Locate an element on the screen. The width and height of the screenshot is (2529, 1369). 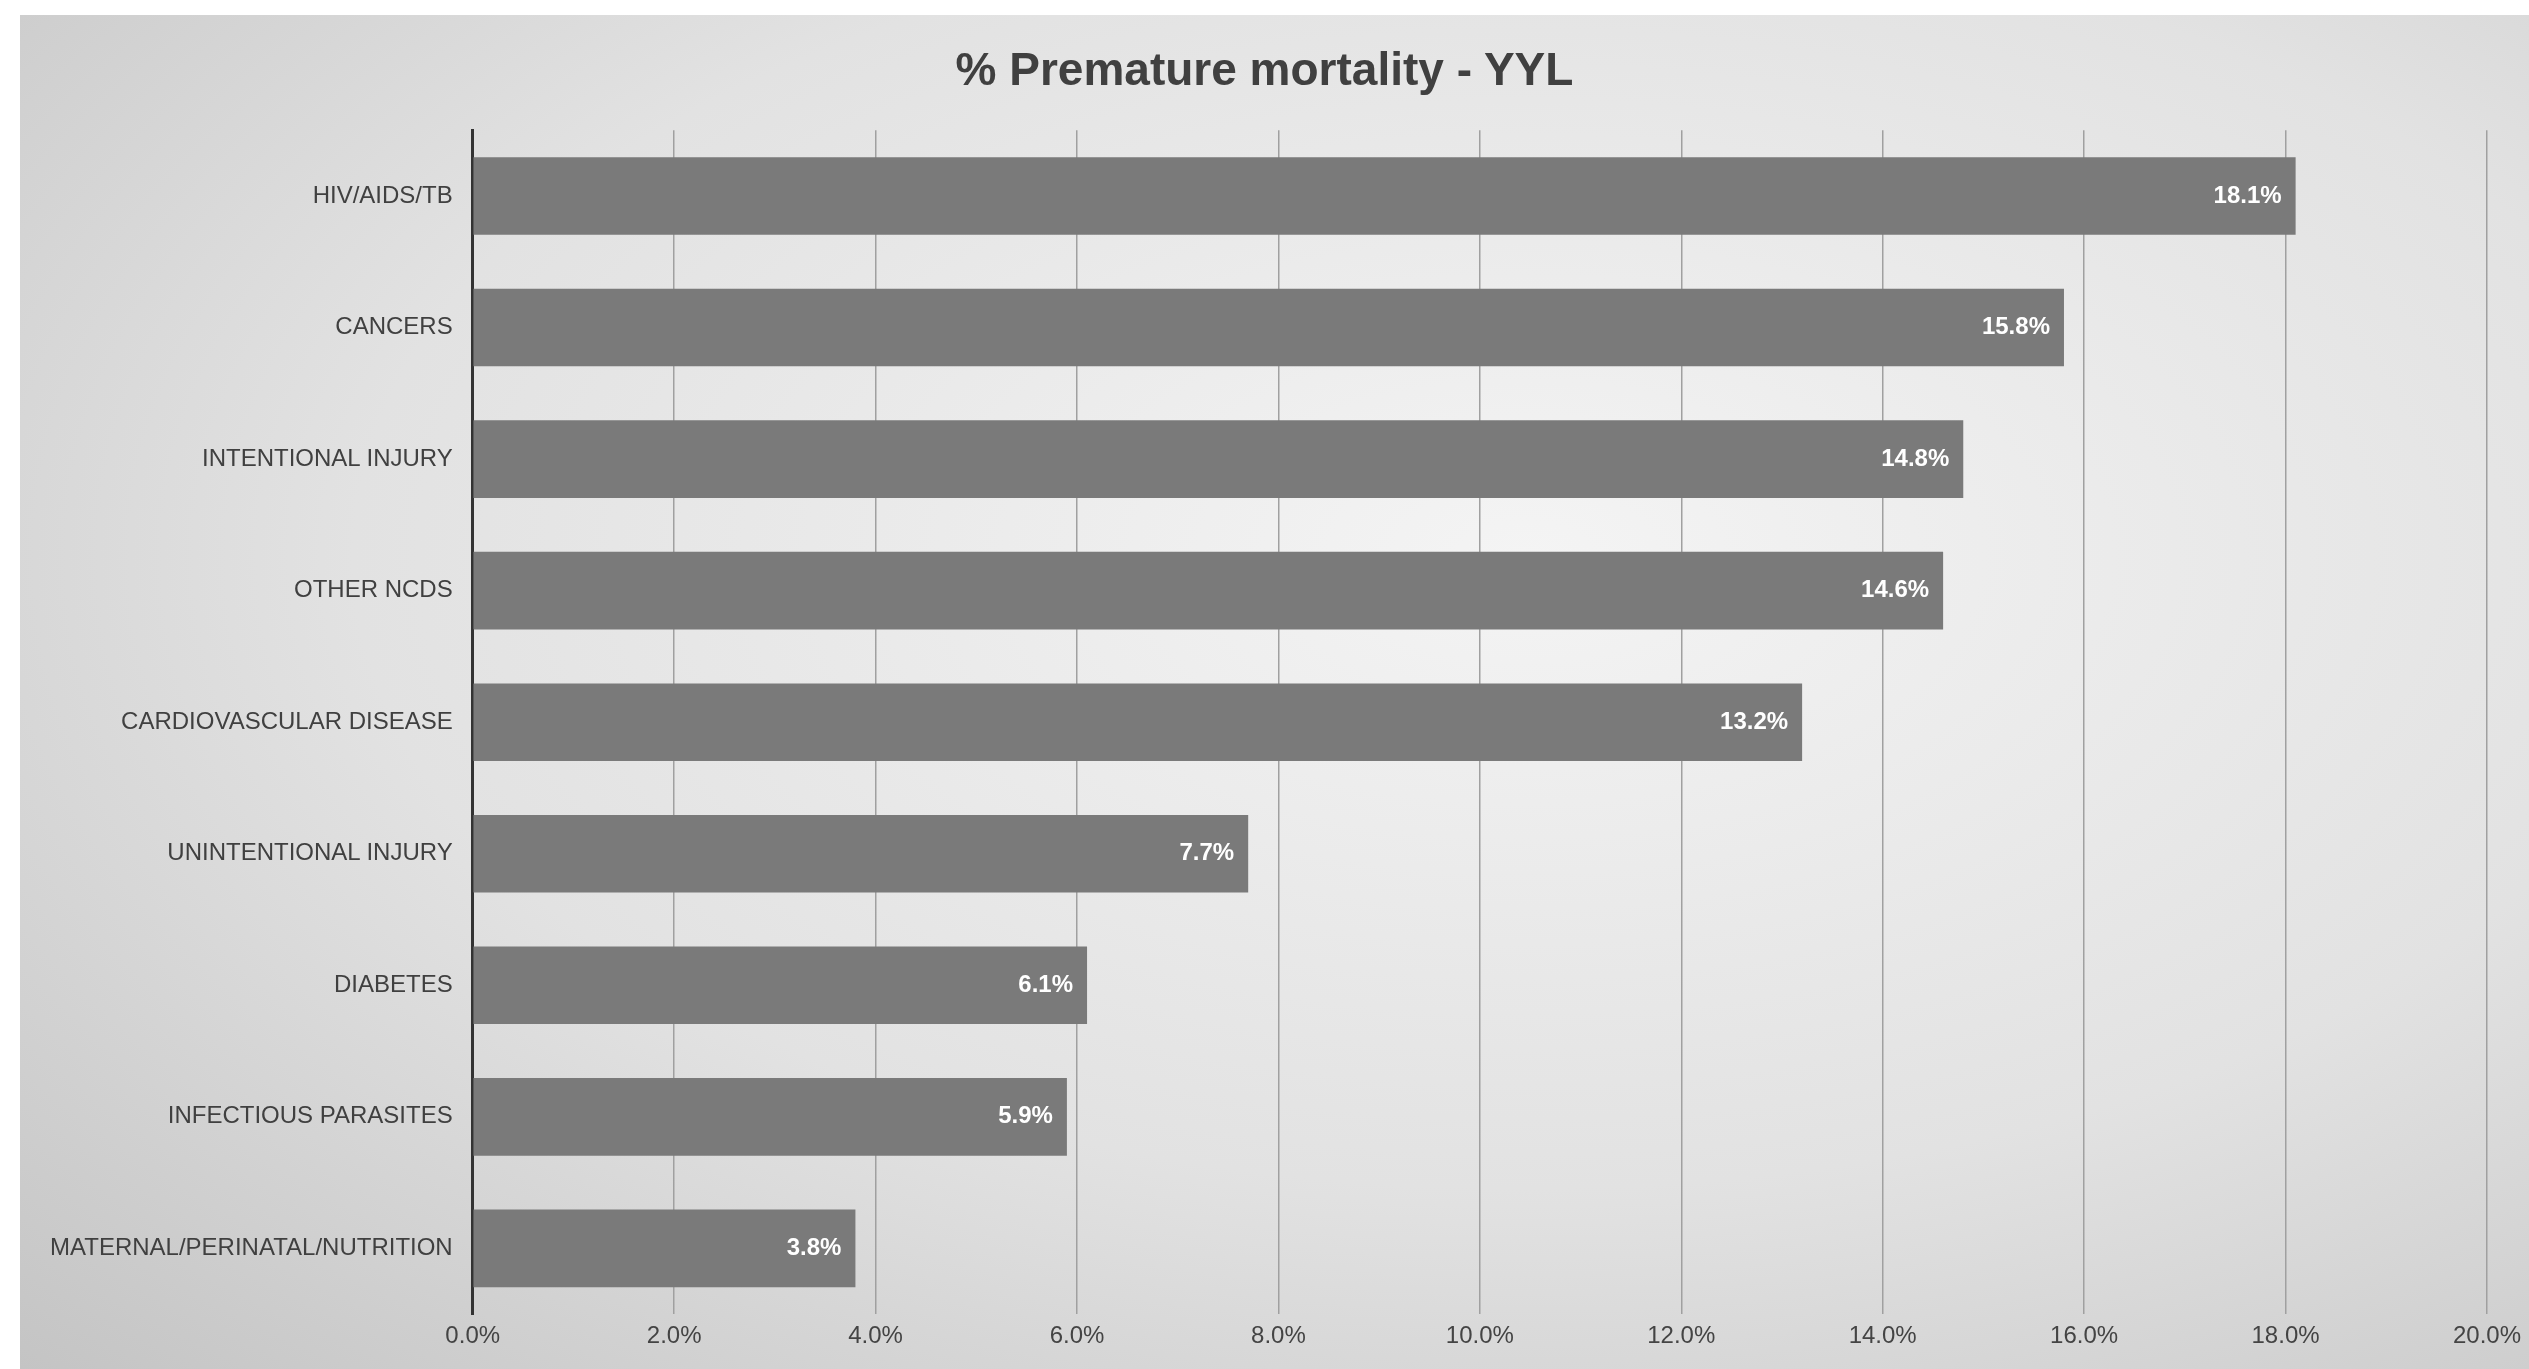
x-tick-label: 6.0% is located at coordinates (1077, 1335).